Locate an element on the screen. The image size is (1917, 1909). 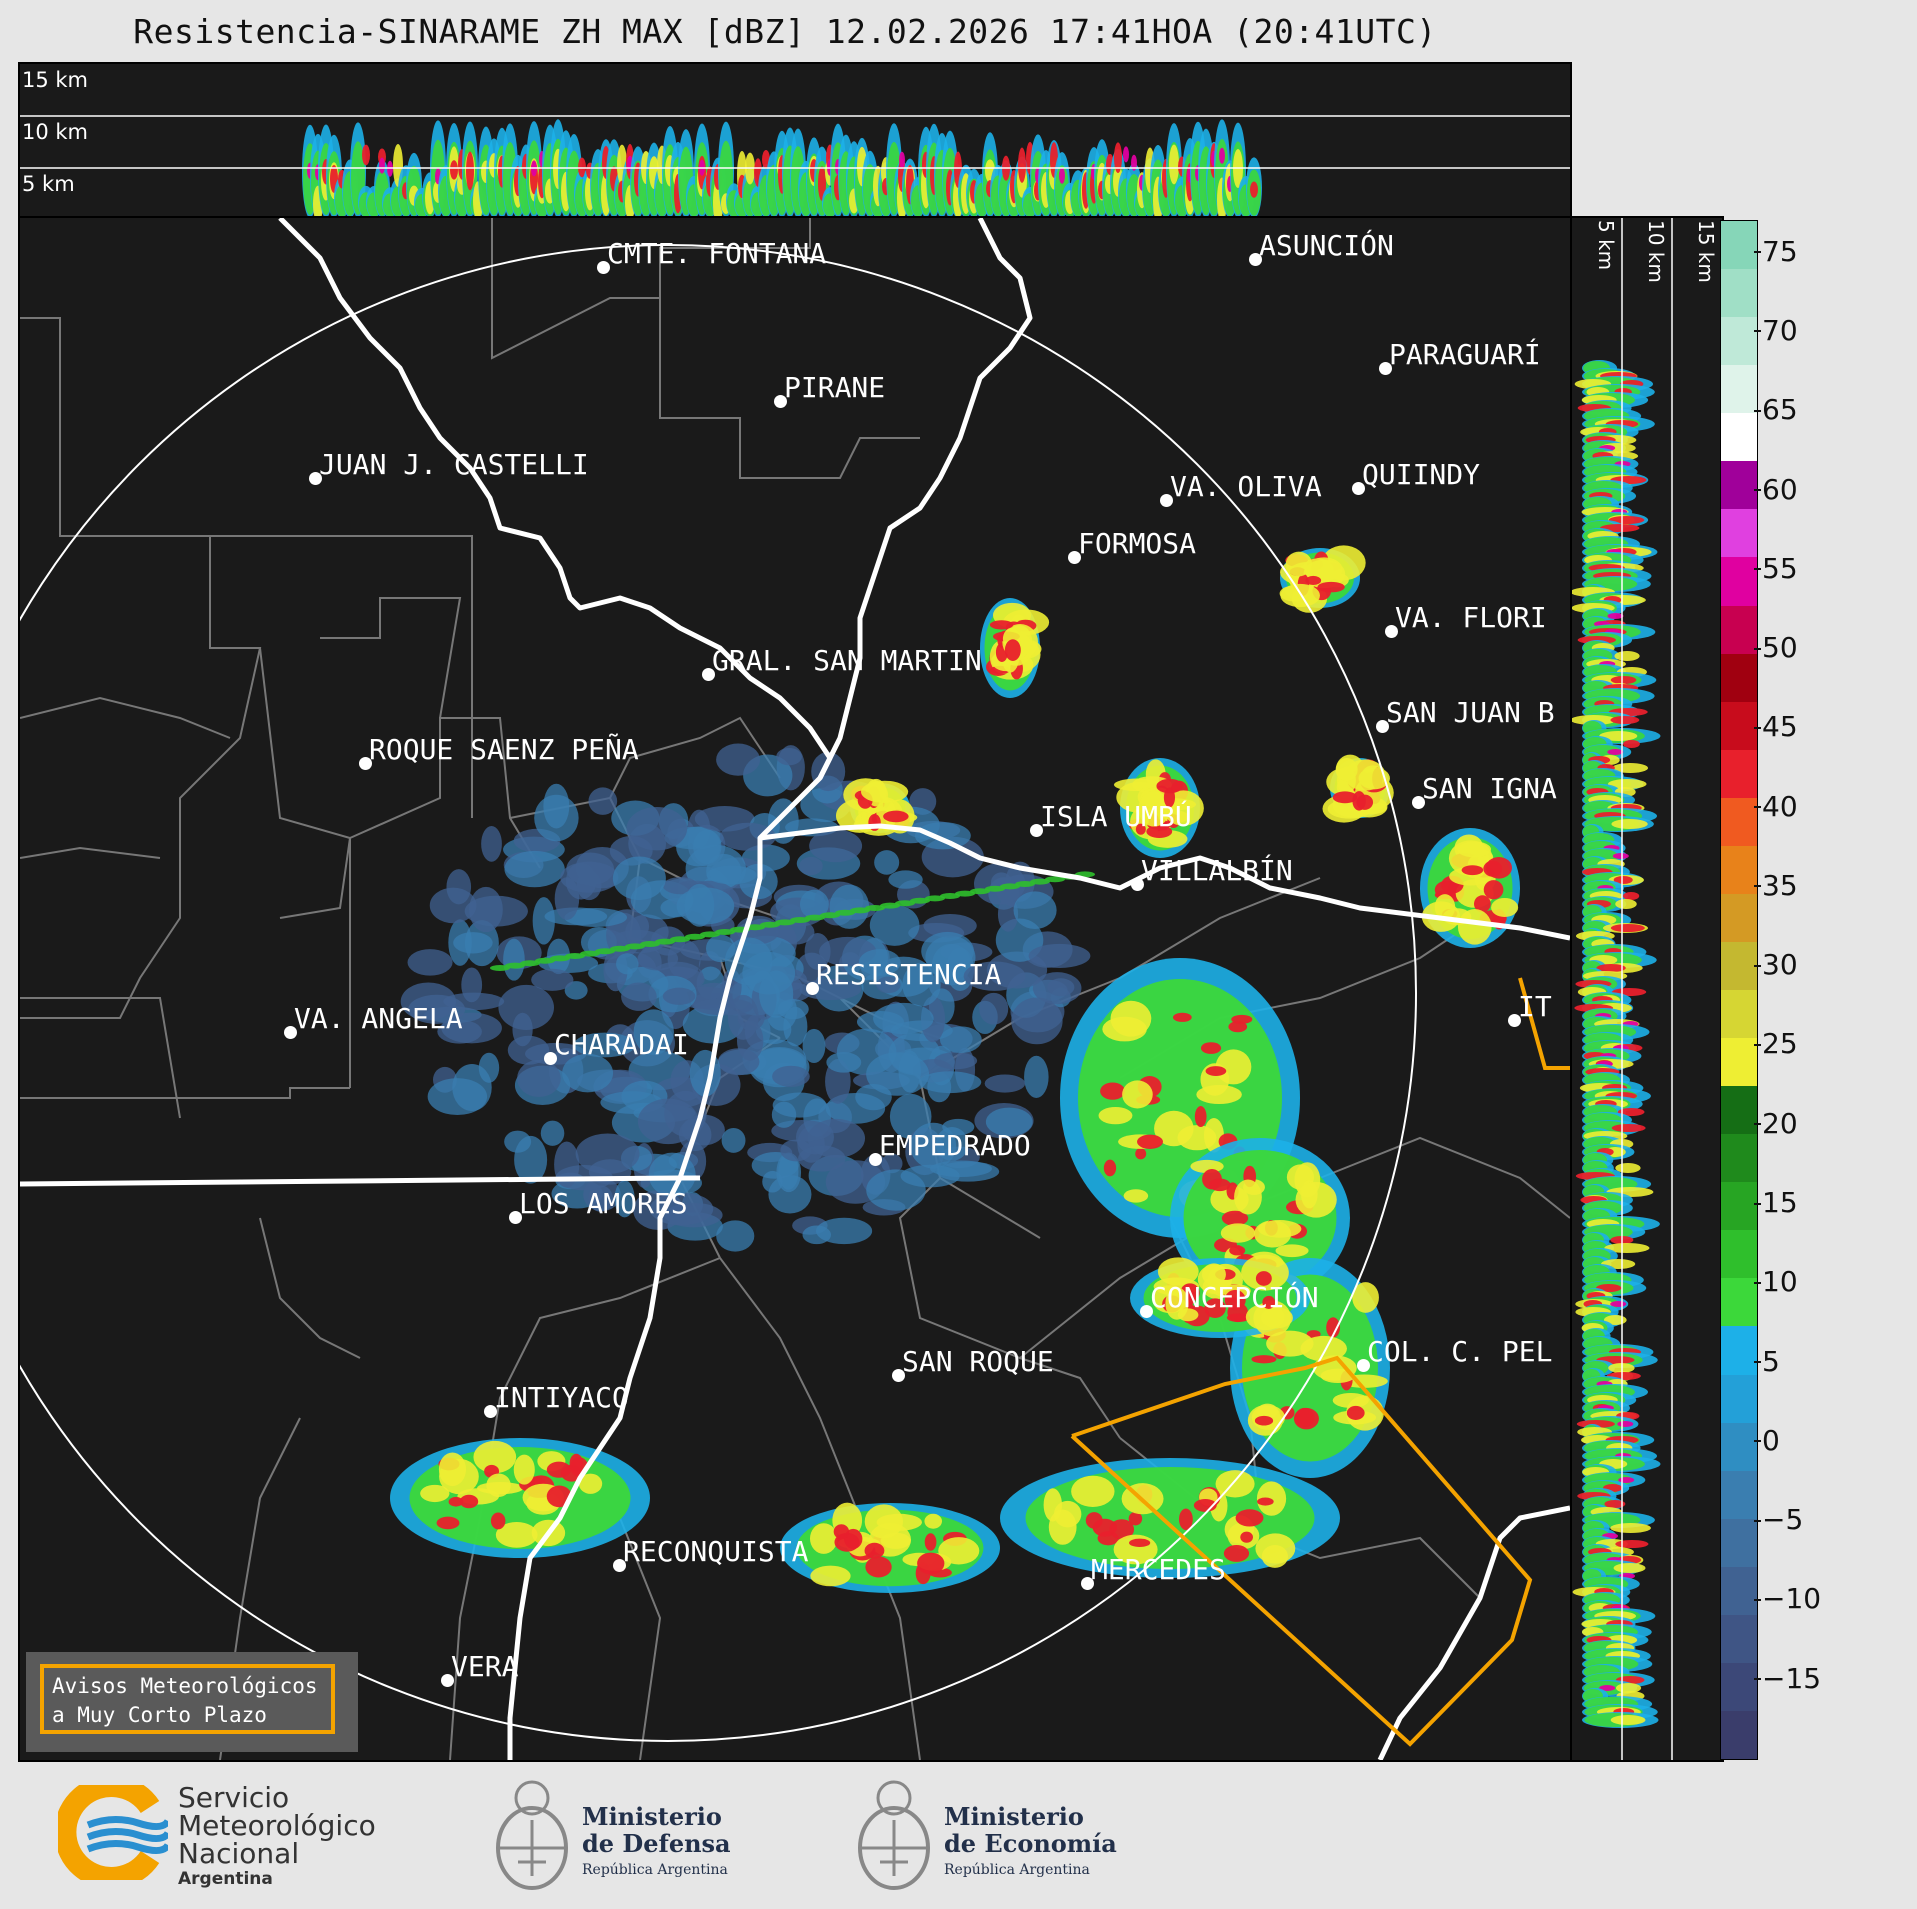
city-label: VA. ANGELA is located at coordinates (378, 1018).